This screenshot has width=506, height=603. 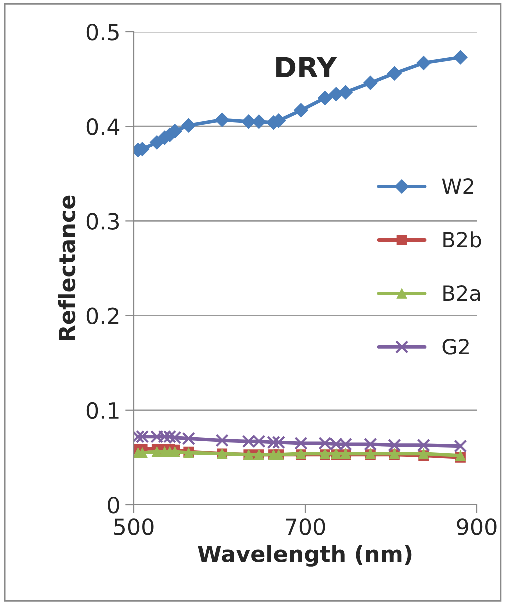 What do you see at coordinates (455, 347) in the screenshot?
I see `legend-label: G2` at bounding box center [455, 347].